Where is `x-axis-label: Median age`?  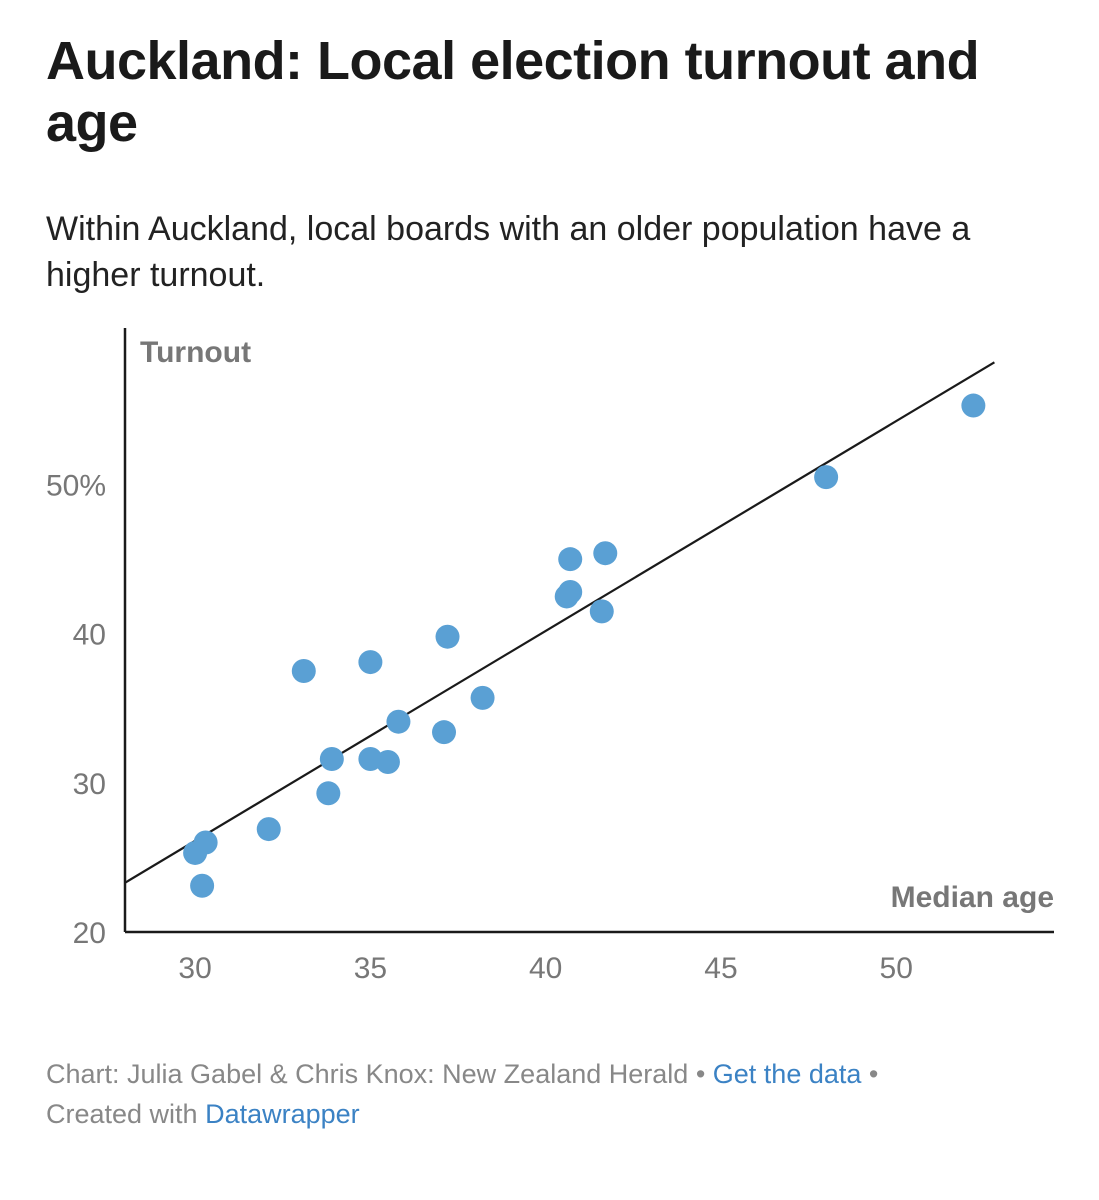 x-axis-label: Median age is located at coordinates (972, 897).